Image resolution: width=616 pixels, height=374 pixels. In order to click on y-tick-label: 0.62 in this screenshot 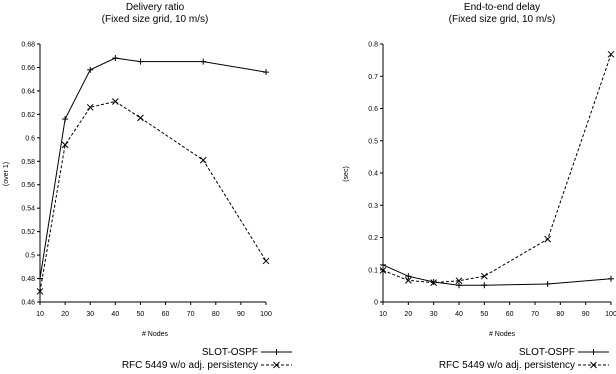, I will do `click(28, 115)`.